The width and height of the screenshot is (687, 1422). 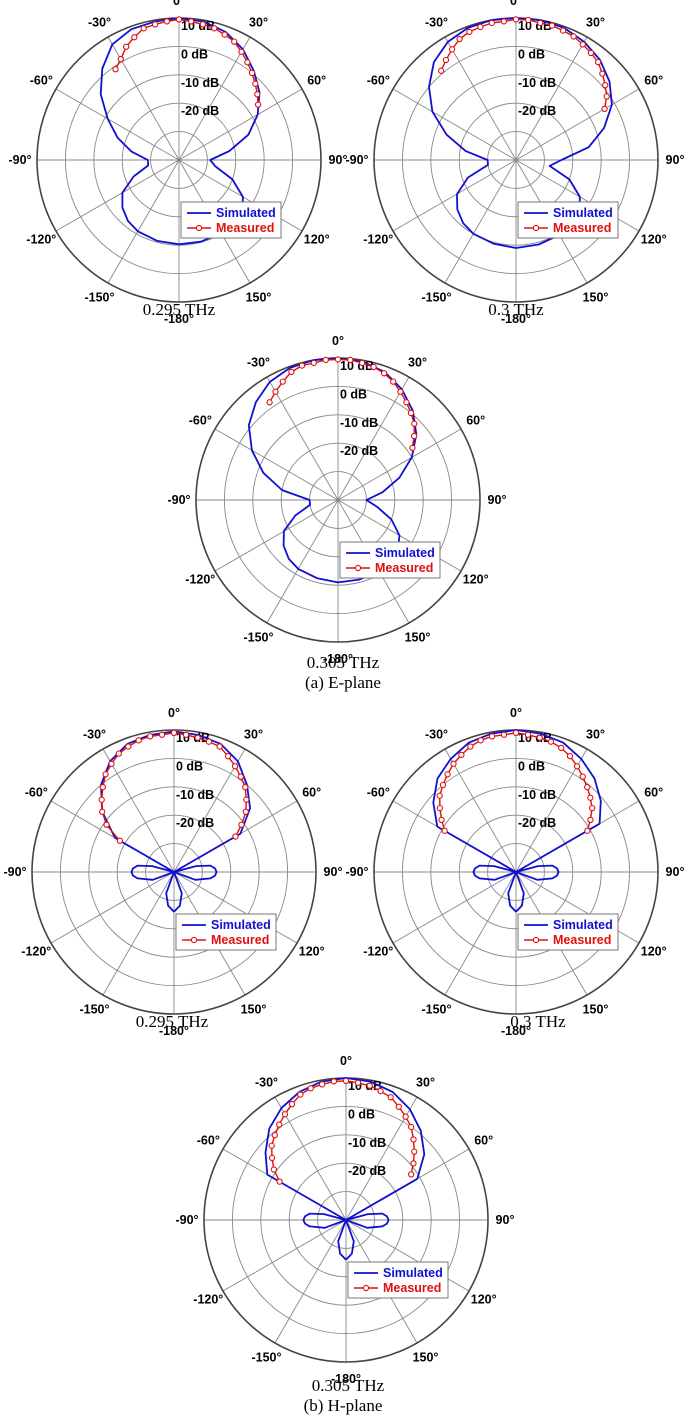 What do you see at coordinates (378, 240) in the screenshot?
I see `angle-tick-label: -120°` at bounding box center [378, 240].